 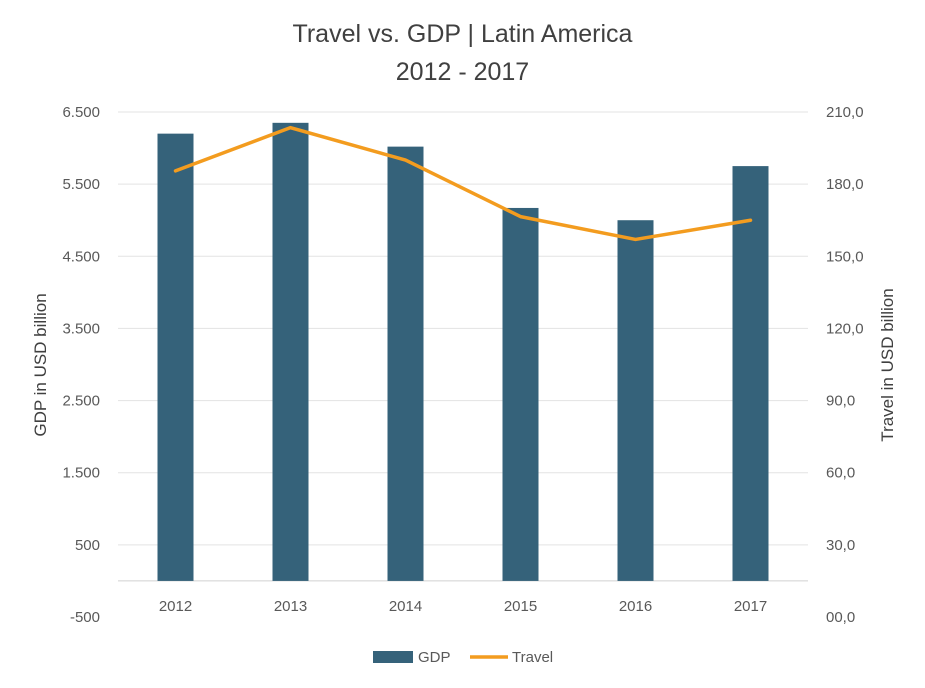 I want to click on x-tick-label: 2017, so click(x=750, y=606).